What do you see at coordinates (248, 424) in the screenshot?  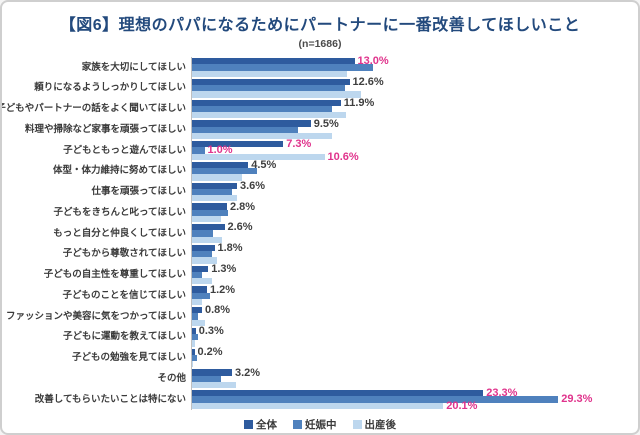 I see `legend-swatch-icon` at bounding box center [248, 424].